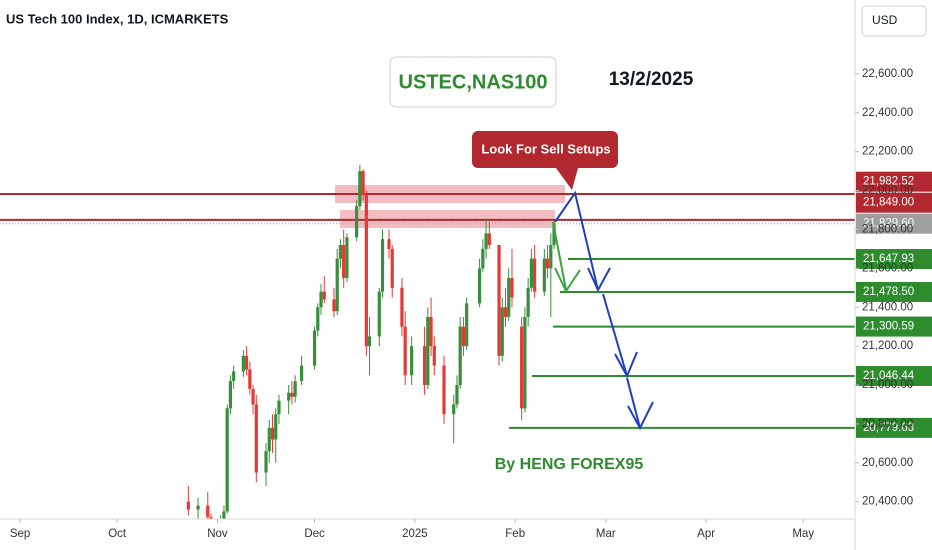 This screenshot has width=932, height=550. I want to click on header-title: US Tech 100 Index, 1D, ICMARKETS, so click(117, 18).